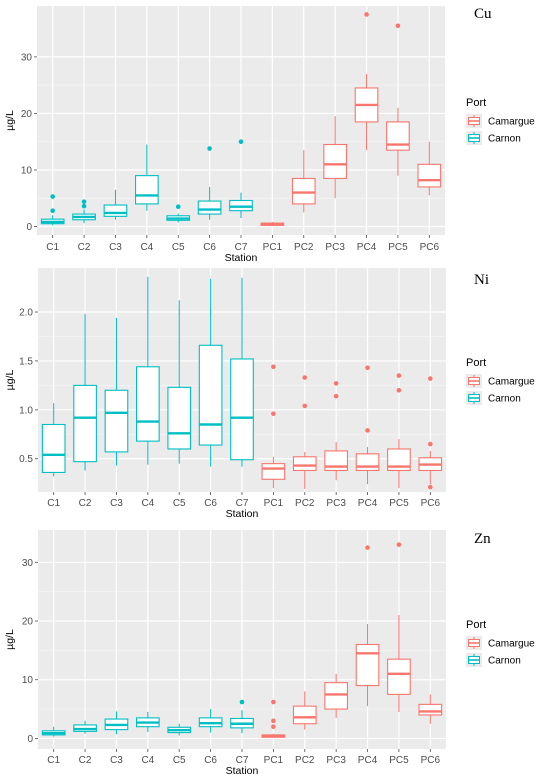 The width and height of the screenshot is (550, 782). What do you see at coordinates (27, 170) in the screenshot?
I see `y-tick-label: 10` at bounding box center [27, 170].